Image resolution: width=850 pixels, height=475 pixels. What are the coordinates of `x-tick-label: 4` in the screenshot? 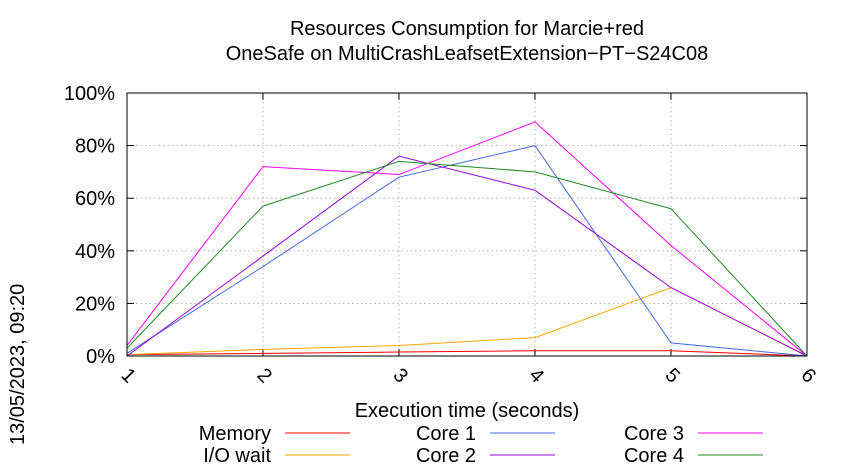 It's located at (536, 375).